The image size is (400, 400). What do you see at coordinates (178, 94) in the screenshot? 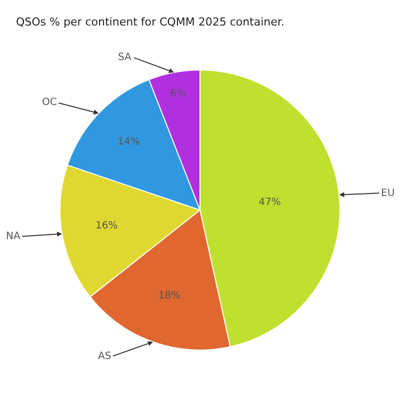
I see `data-label: 6%` at bounding box center [178, 94].